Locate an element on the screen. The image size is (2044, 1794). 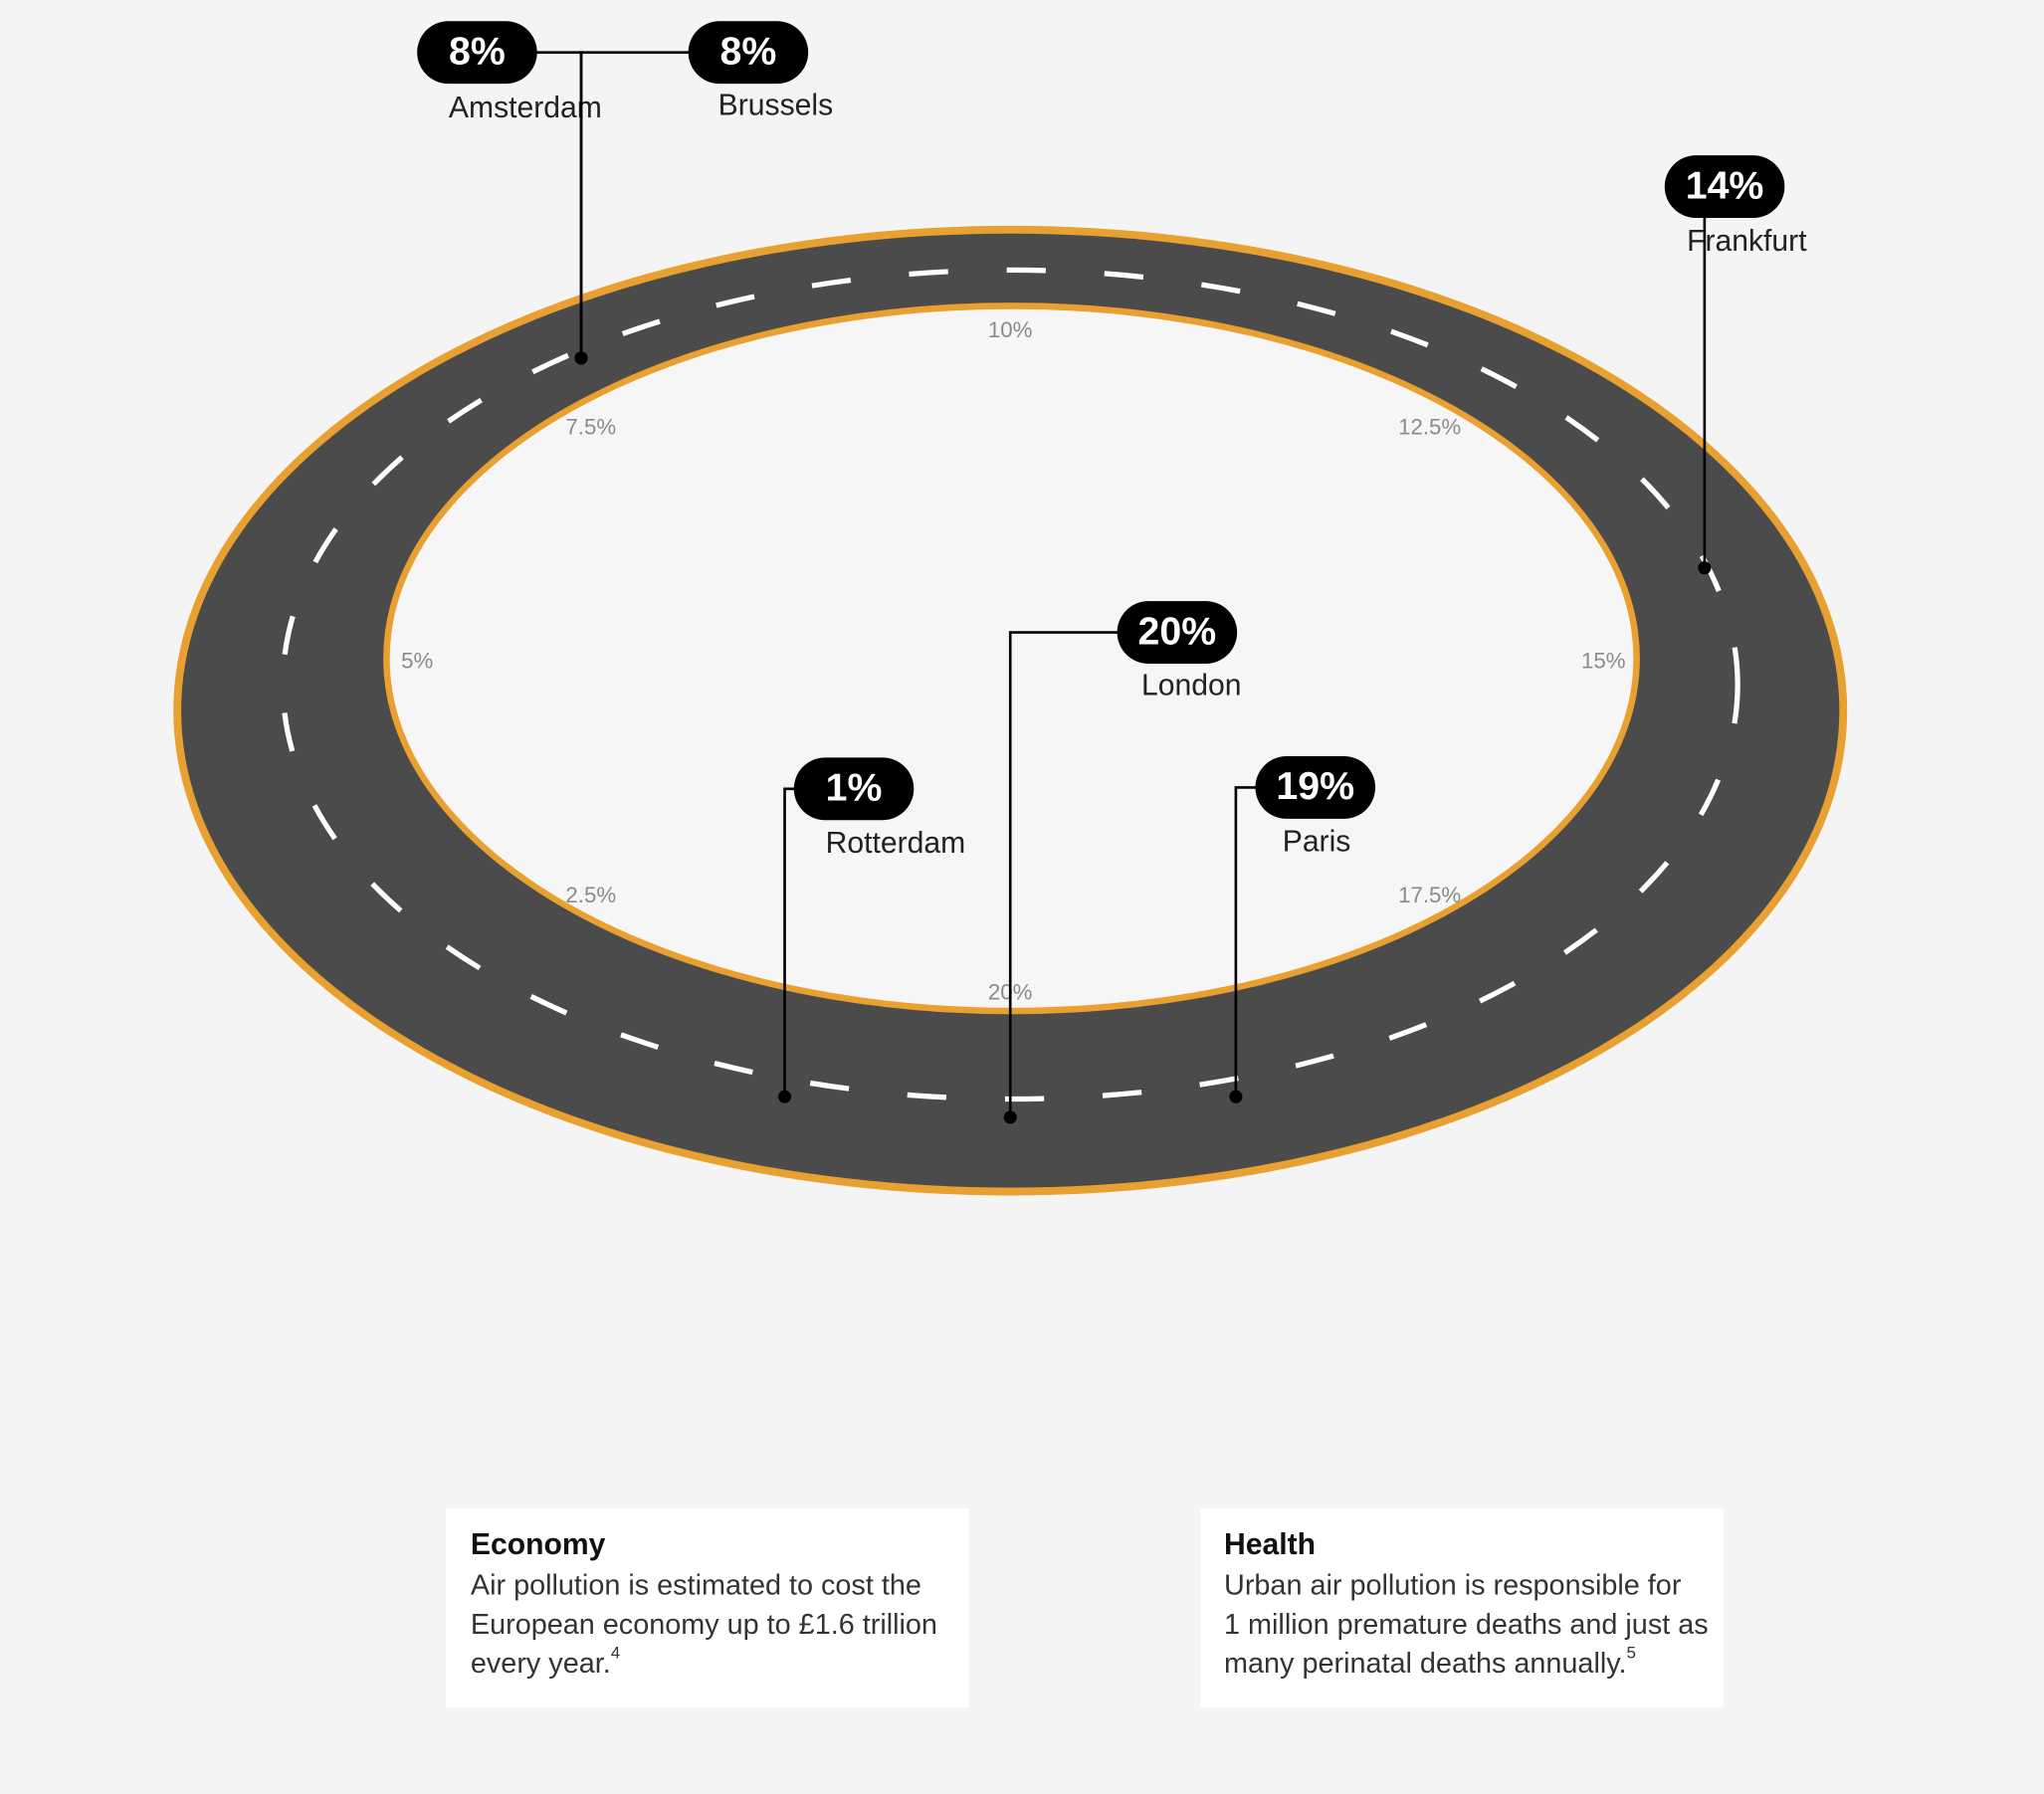
panel-text: many perinatal deaths annually.5 is located at coordinates (1430, 1661).